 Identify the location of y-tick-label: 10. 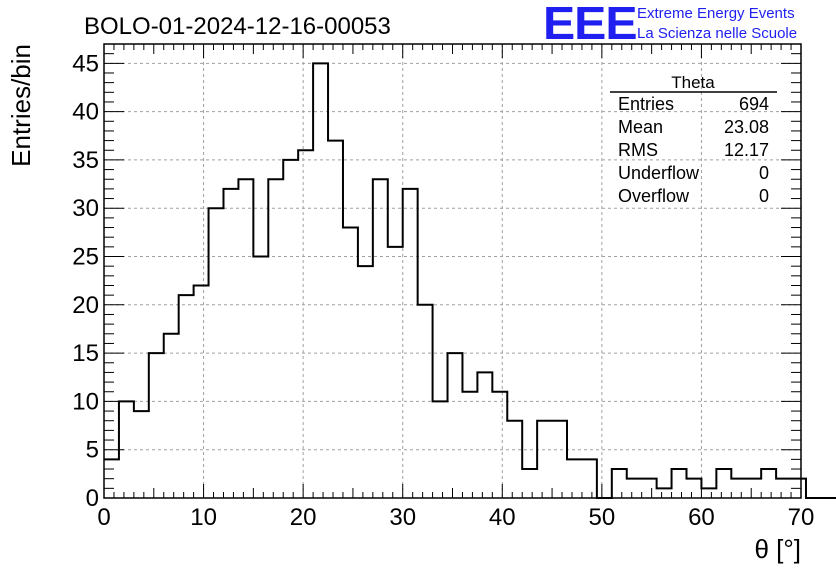
(85, 401).